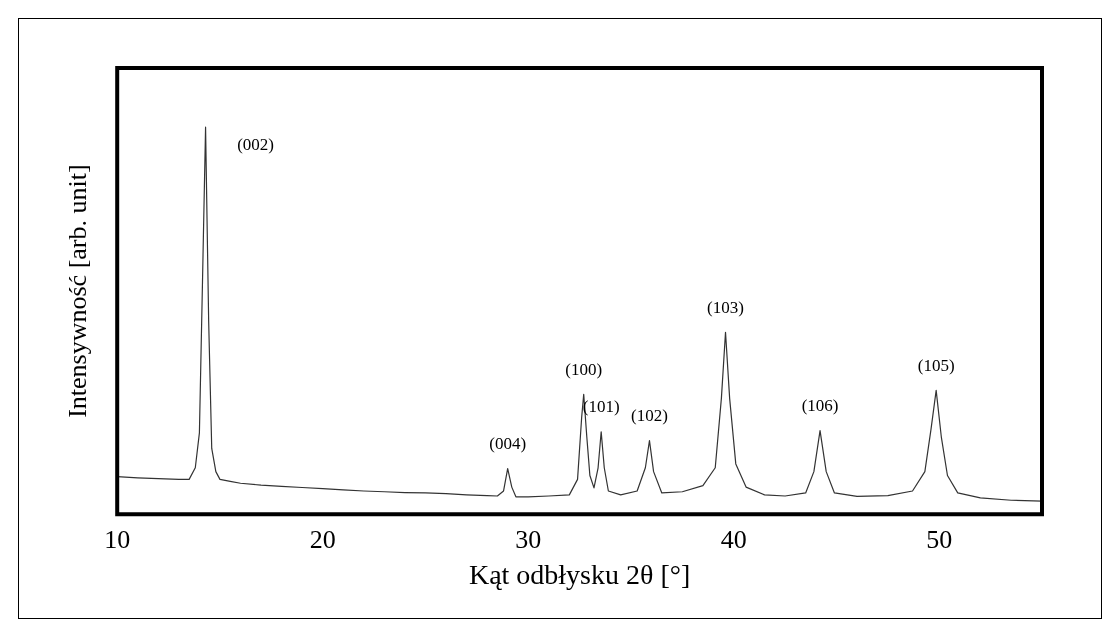 Image resolution: width=1120 pixels, height=637 pixels. Describe the element at coordinates (601, 407) in the screenshot. I see `annotation: (101)` at that location.